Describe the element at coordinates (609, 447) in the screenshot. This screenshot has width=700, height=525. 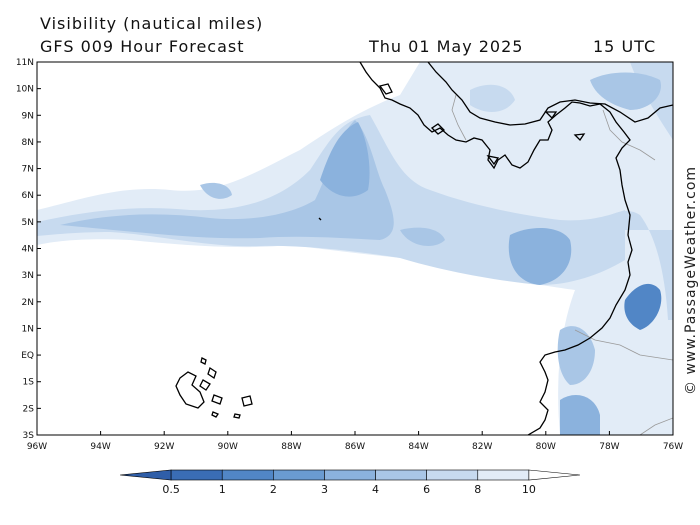
I see `lon-label: 78W` at that location.